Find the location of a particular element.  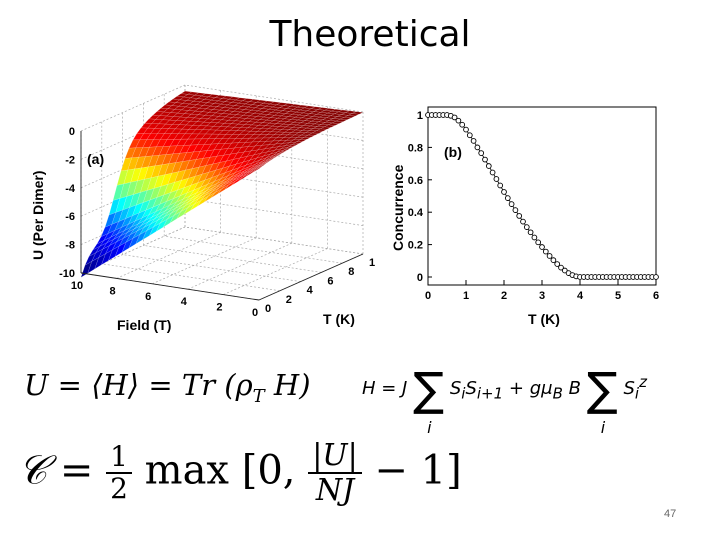

field-tick-label: 4 is located at coordinates (184, 302).